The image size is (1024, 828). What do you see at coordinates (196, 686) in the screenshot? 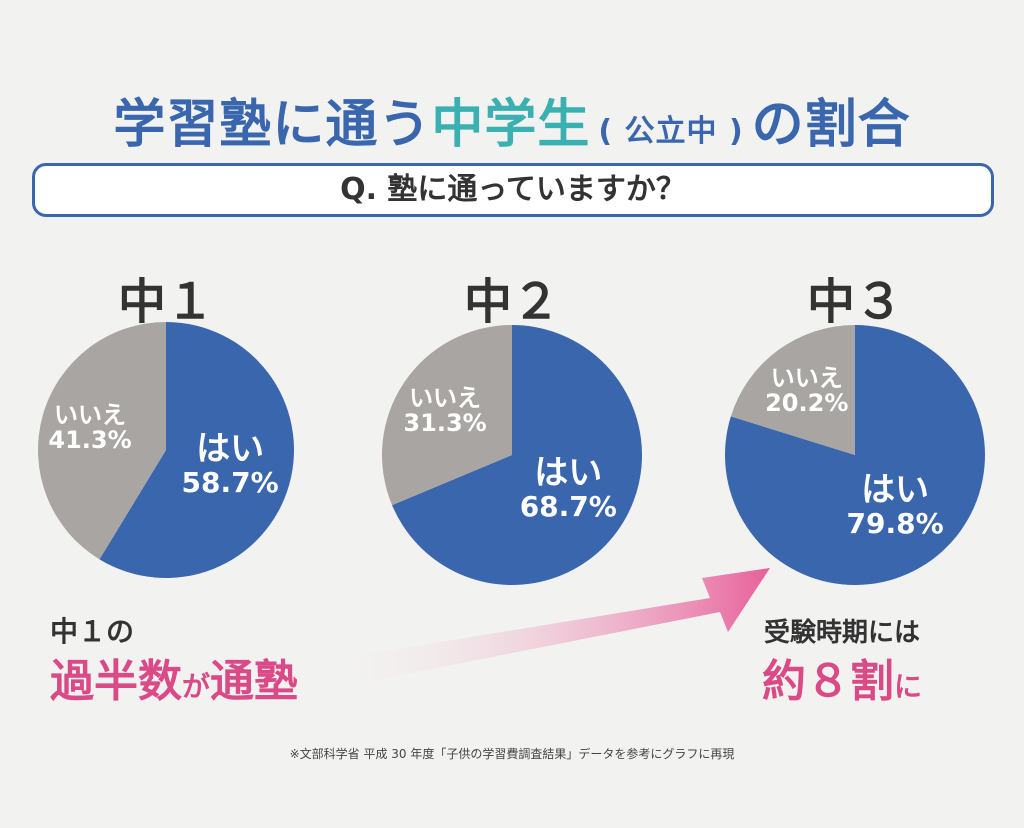
I see `note-left-b: が` at bounding box center [196, 686].